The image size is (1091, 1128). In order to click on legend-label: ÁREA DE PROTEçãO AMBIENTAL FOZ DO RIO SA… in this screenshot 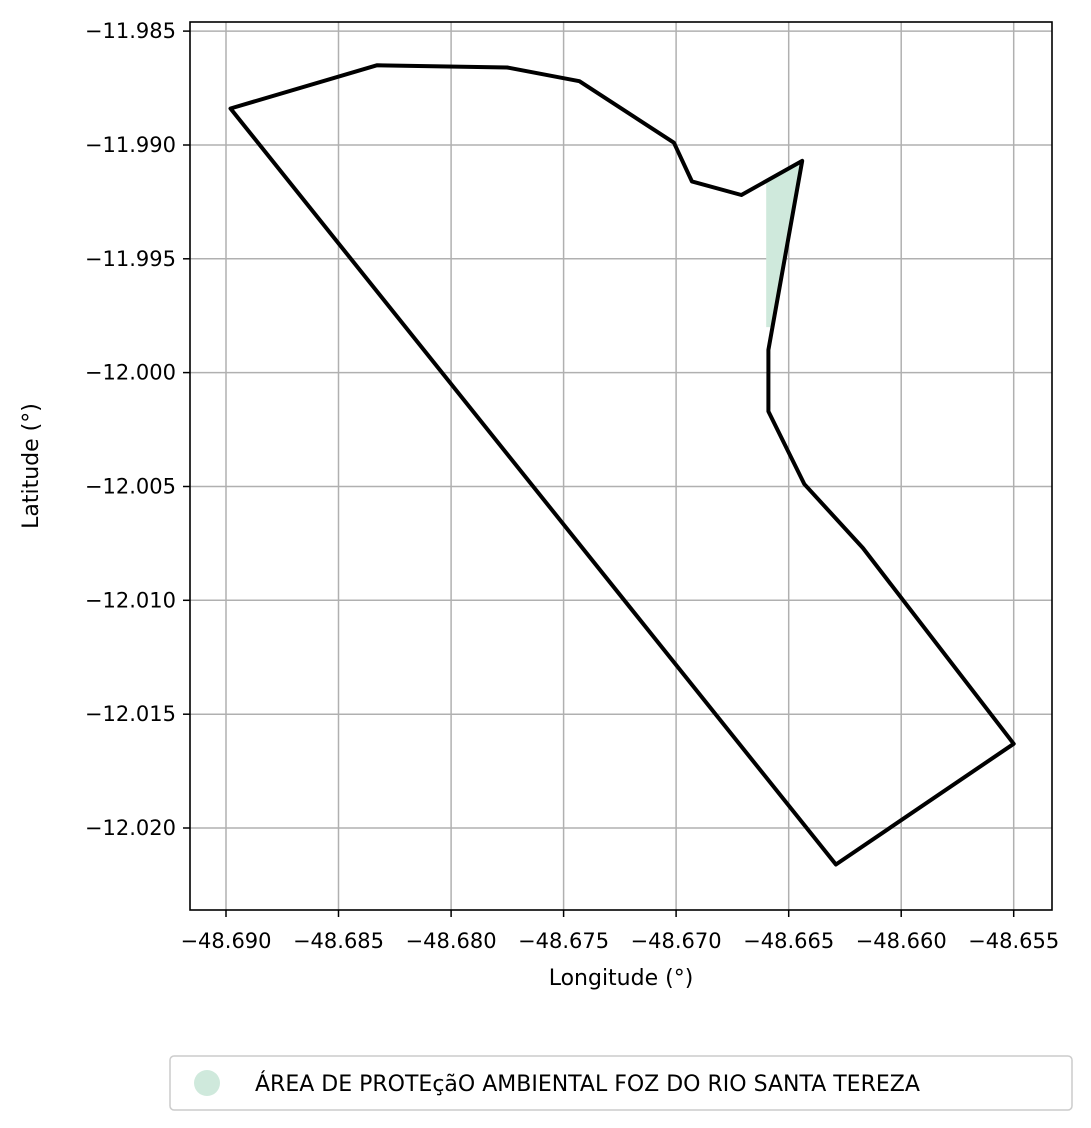, I will do `click(587, 1084)`.